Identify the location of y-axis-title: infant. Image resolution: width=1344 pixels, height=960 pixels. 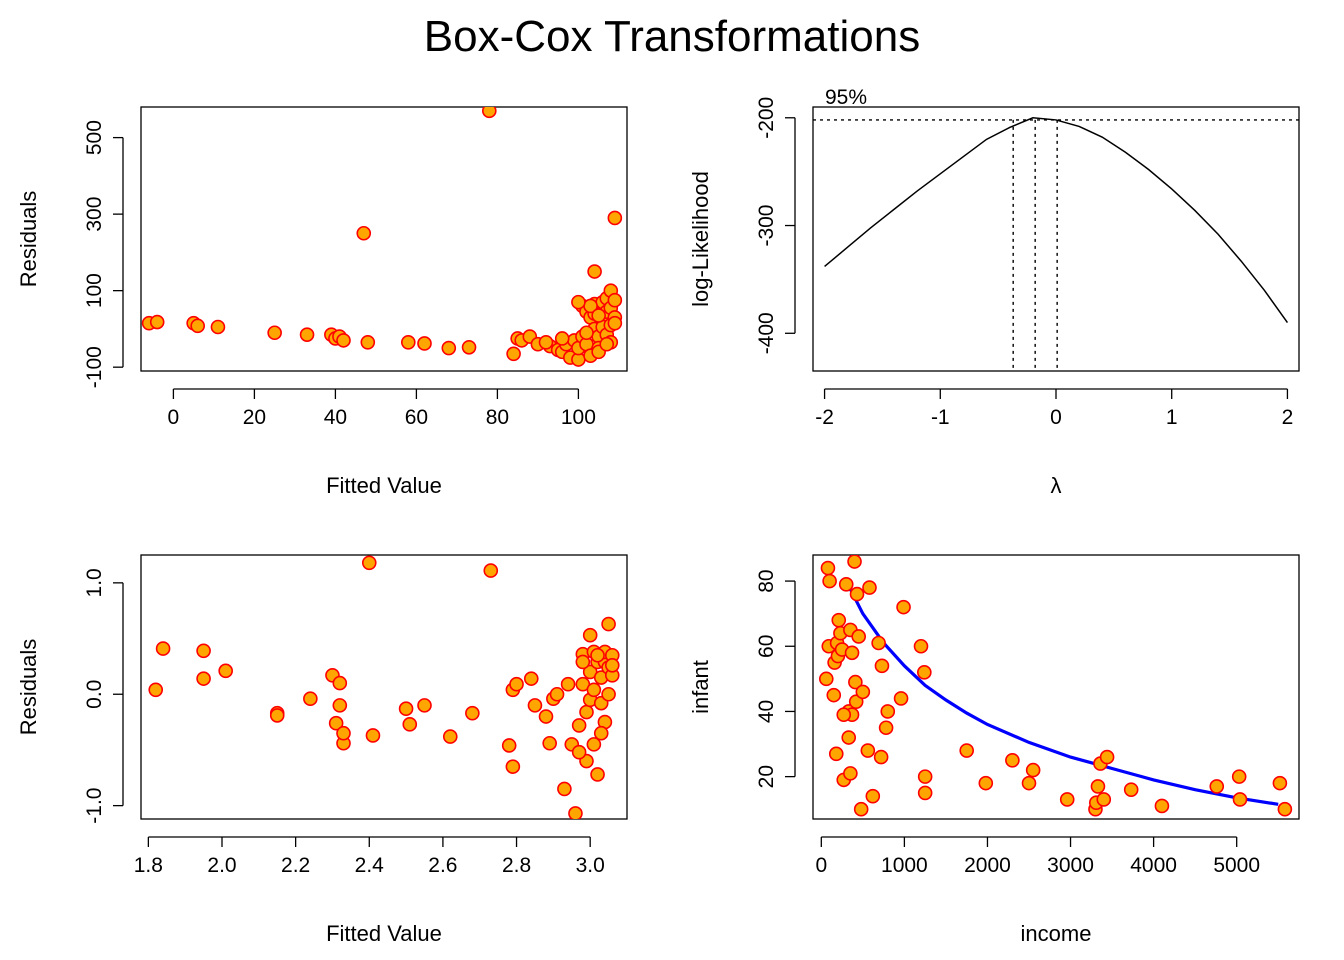
(700, 687).